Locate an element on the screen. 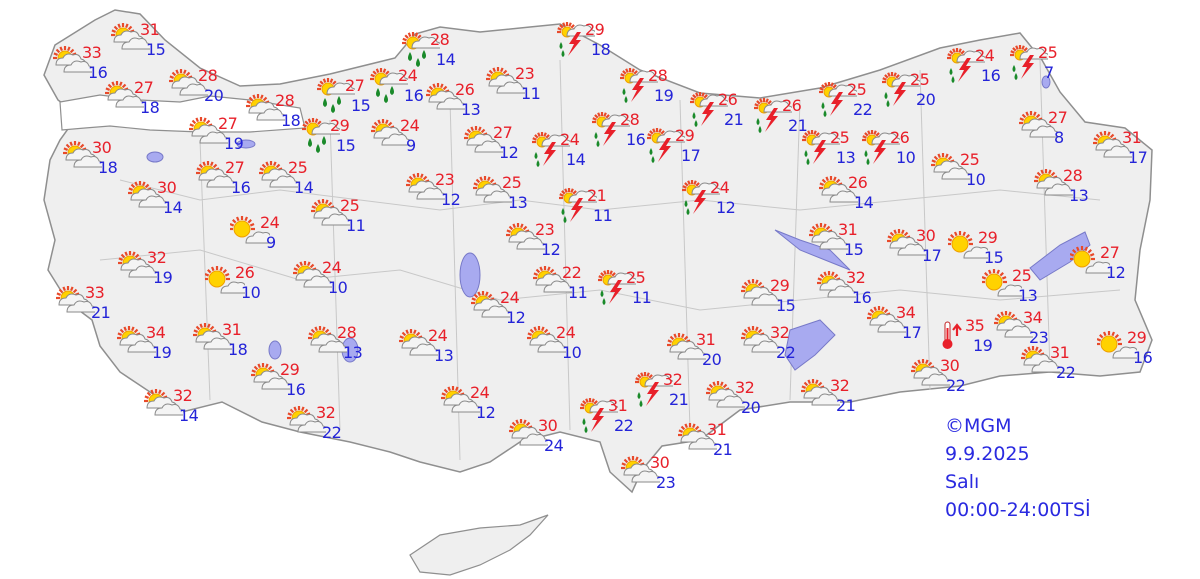  weather-station: 31 21 is located at coordinates (712, 443).